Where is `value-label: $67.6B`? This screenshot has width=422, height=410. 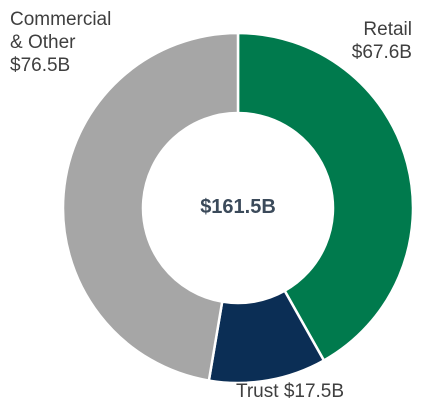 value-label: $67.6B is located at coordinates (381, 52).